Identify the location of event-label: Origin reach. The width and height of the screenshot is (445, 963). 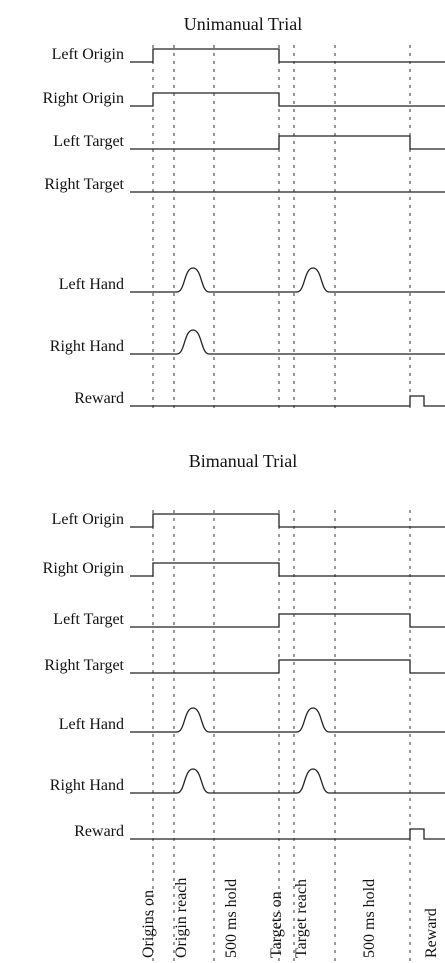
(181, 918).